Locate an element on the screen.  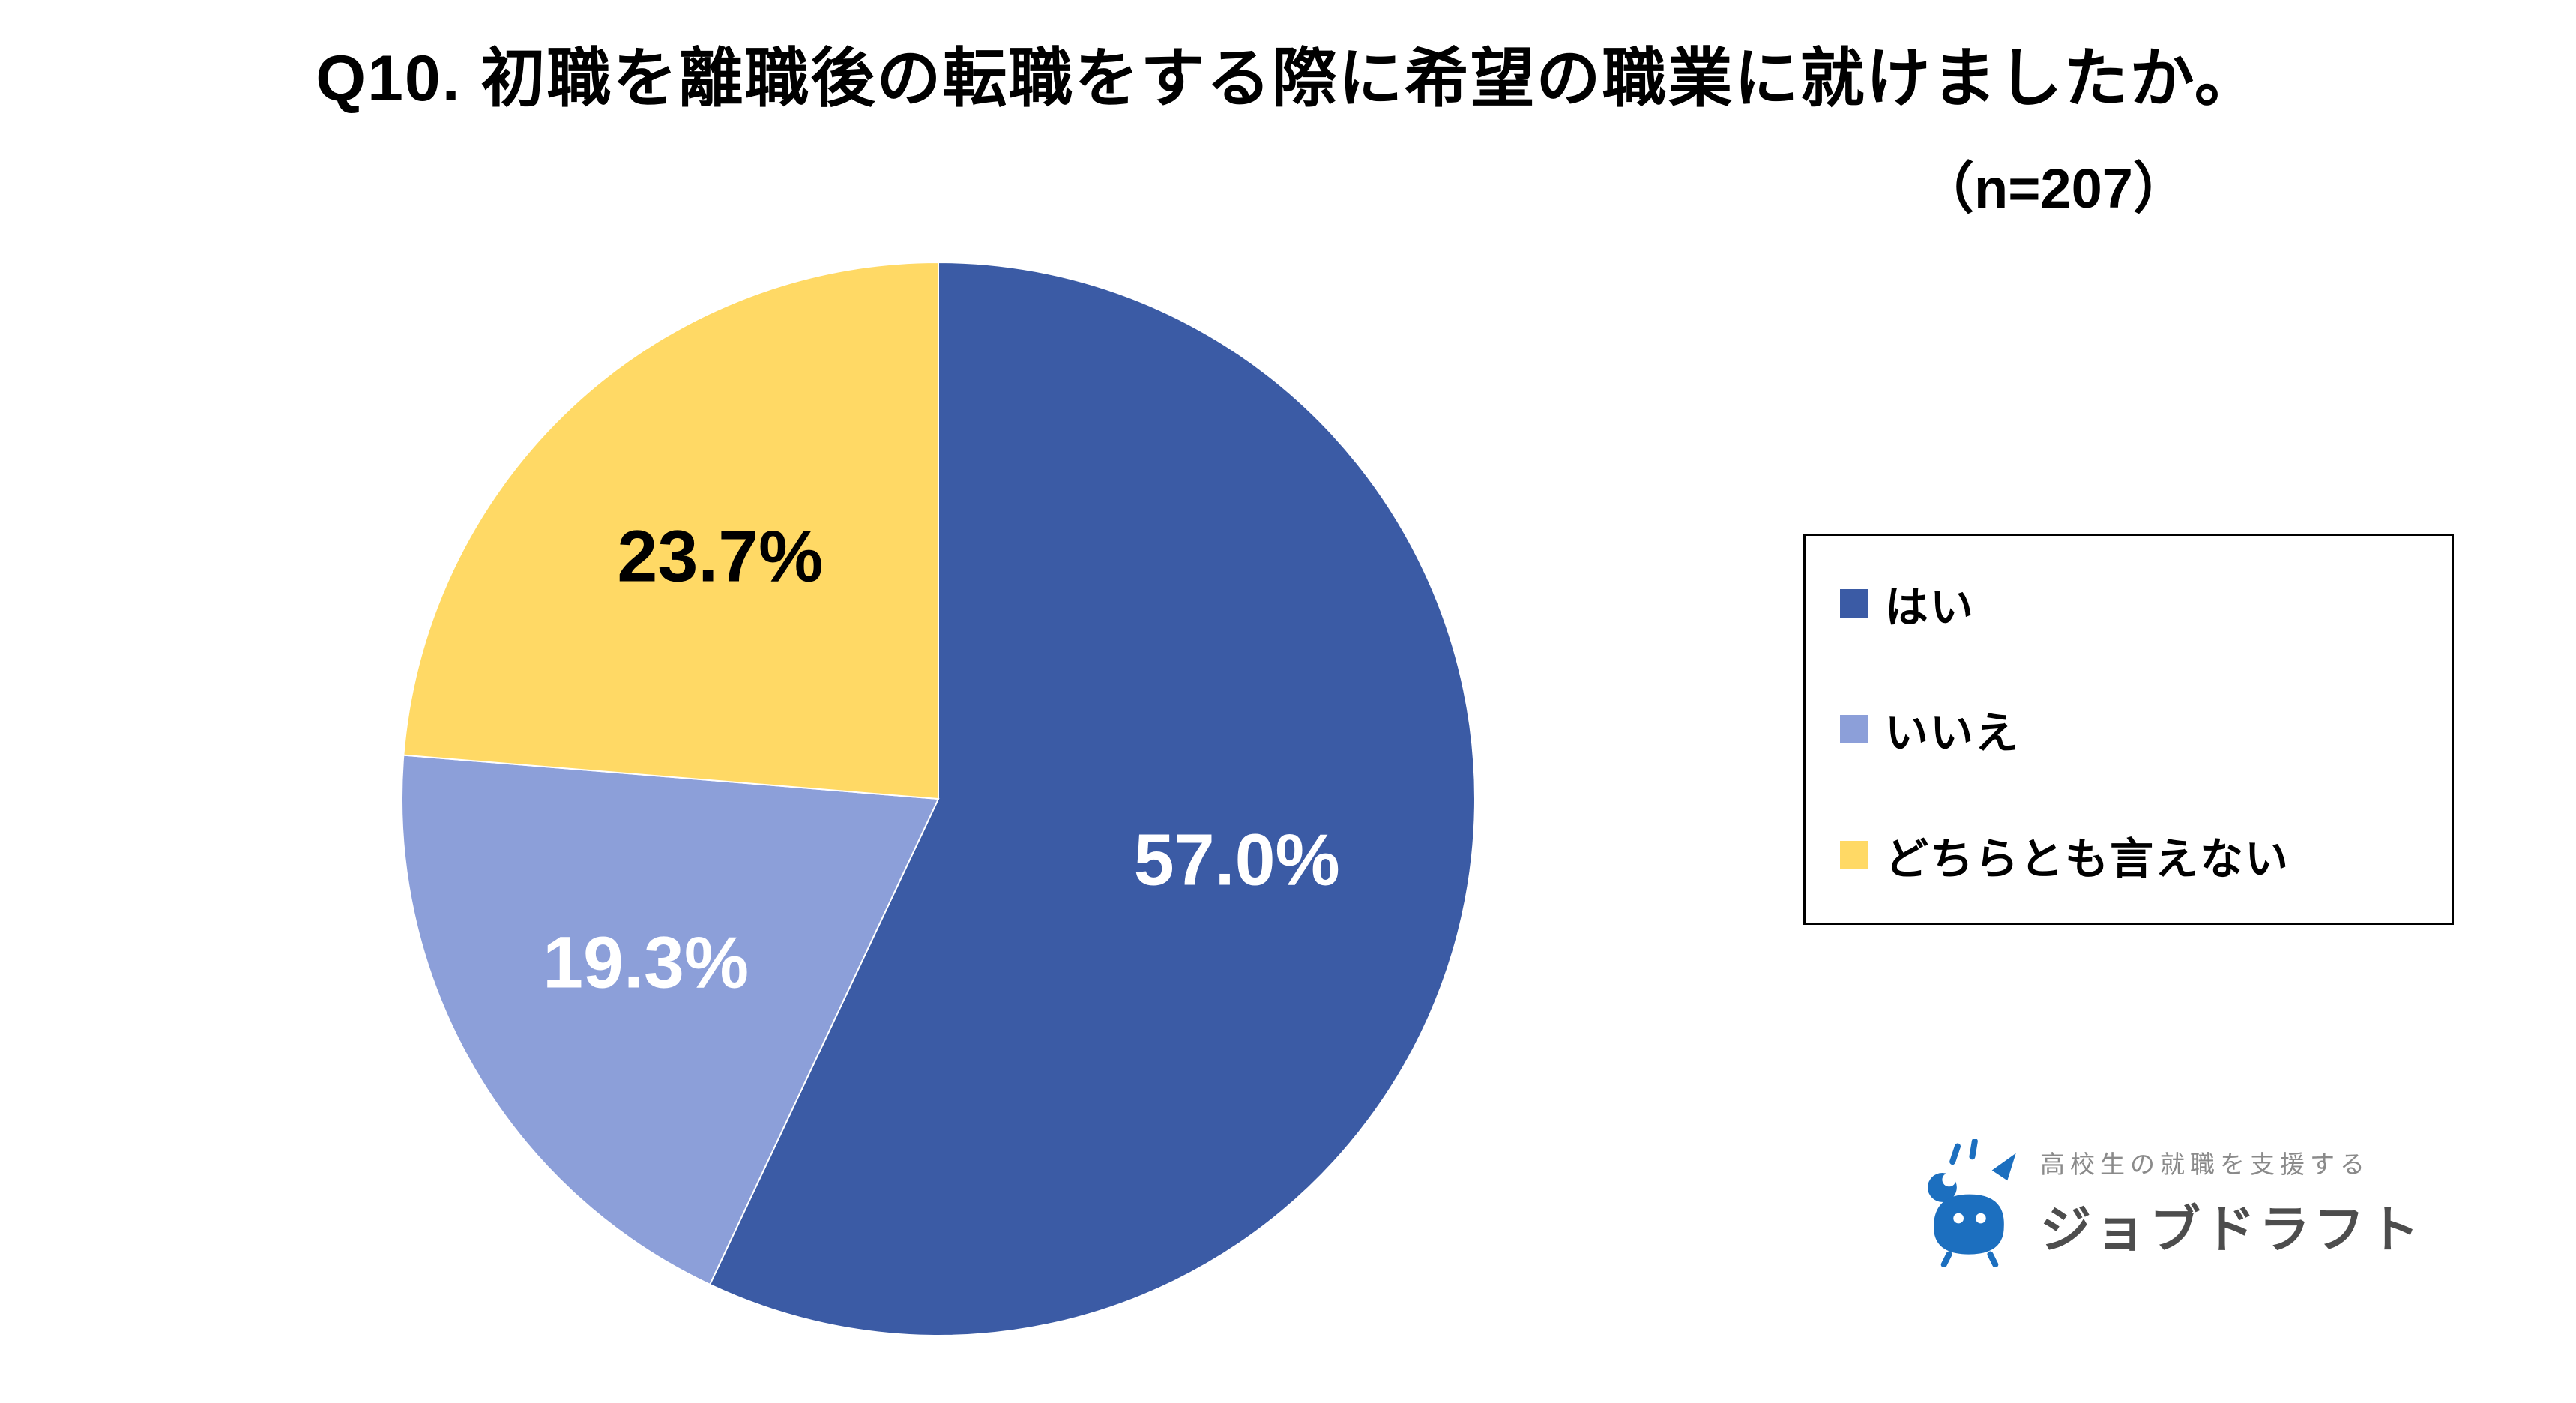
legend-label: はい is located at coordinates (1931, 607).